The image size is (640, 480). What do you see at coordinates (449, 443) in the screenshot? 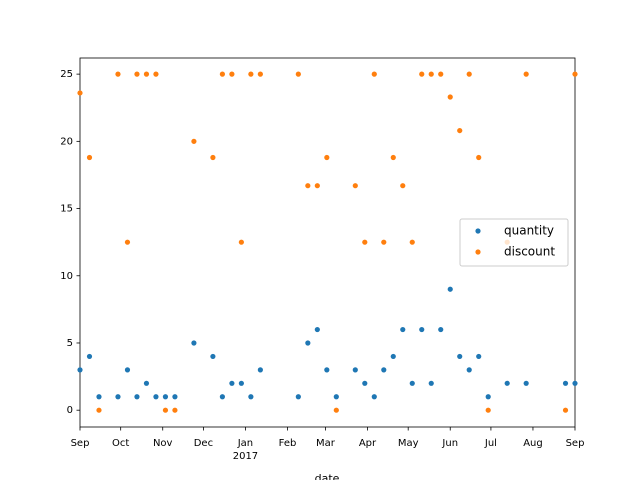
I see `x-tick-label: Jun` at bounding box center [449, 443].